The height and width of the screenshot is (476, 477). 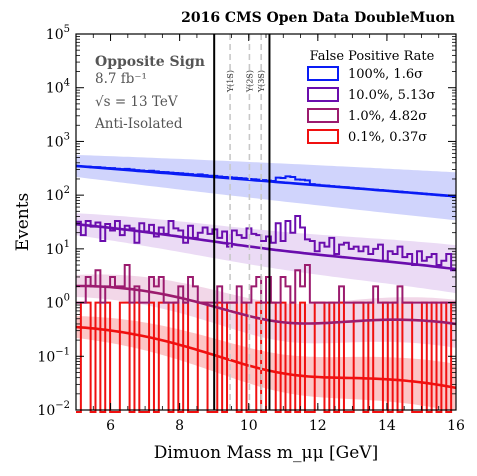 I want to click on resonance-label: Υ(2S), so click(x=249, y=81).